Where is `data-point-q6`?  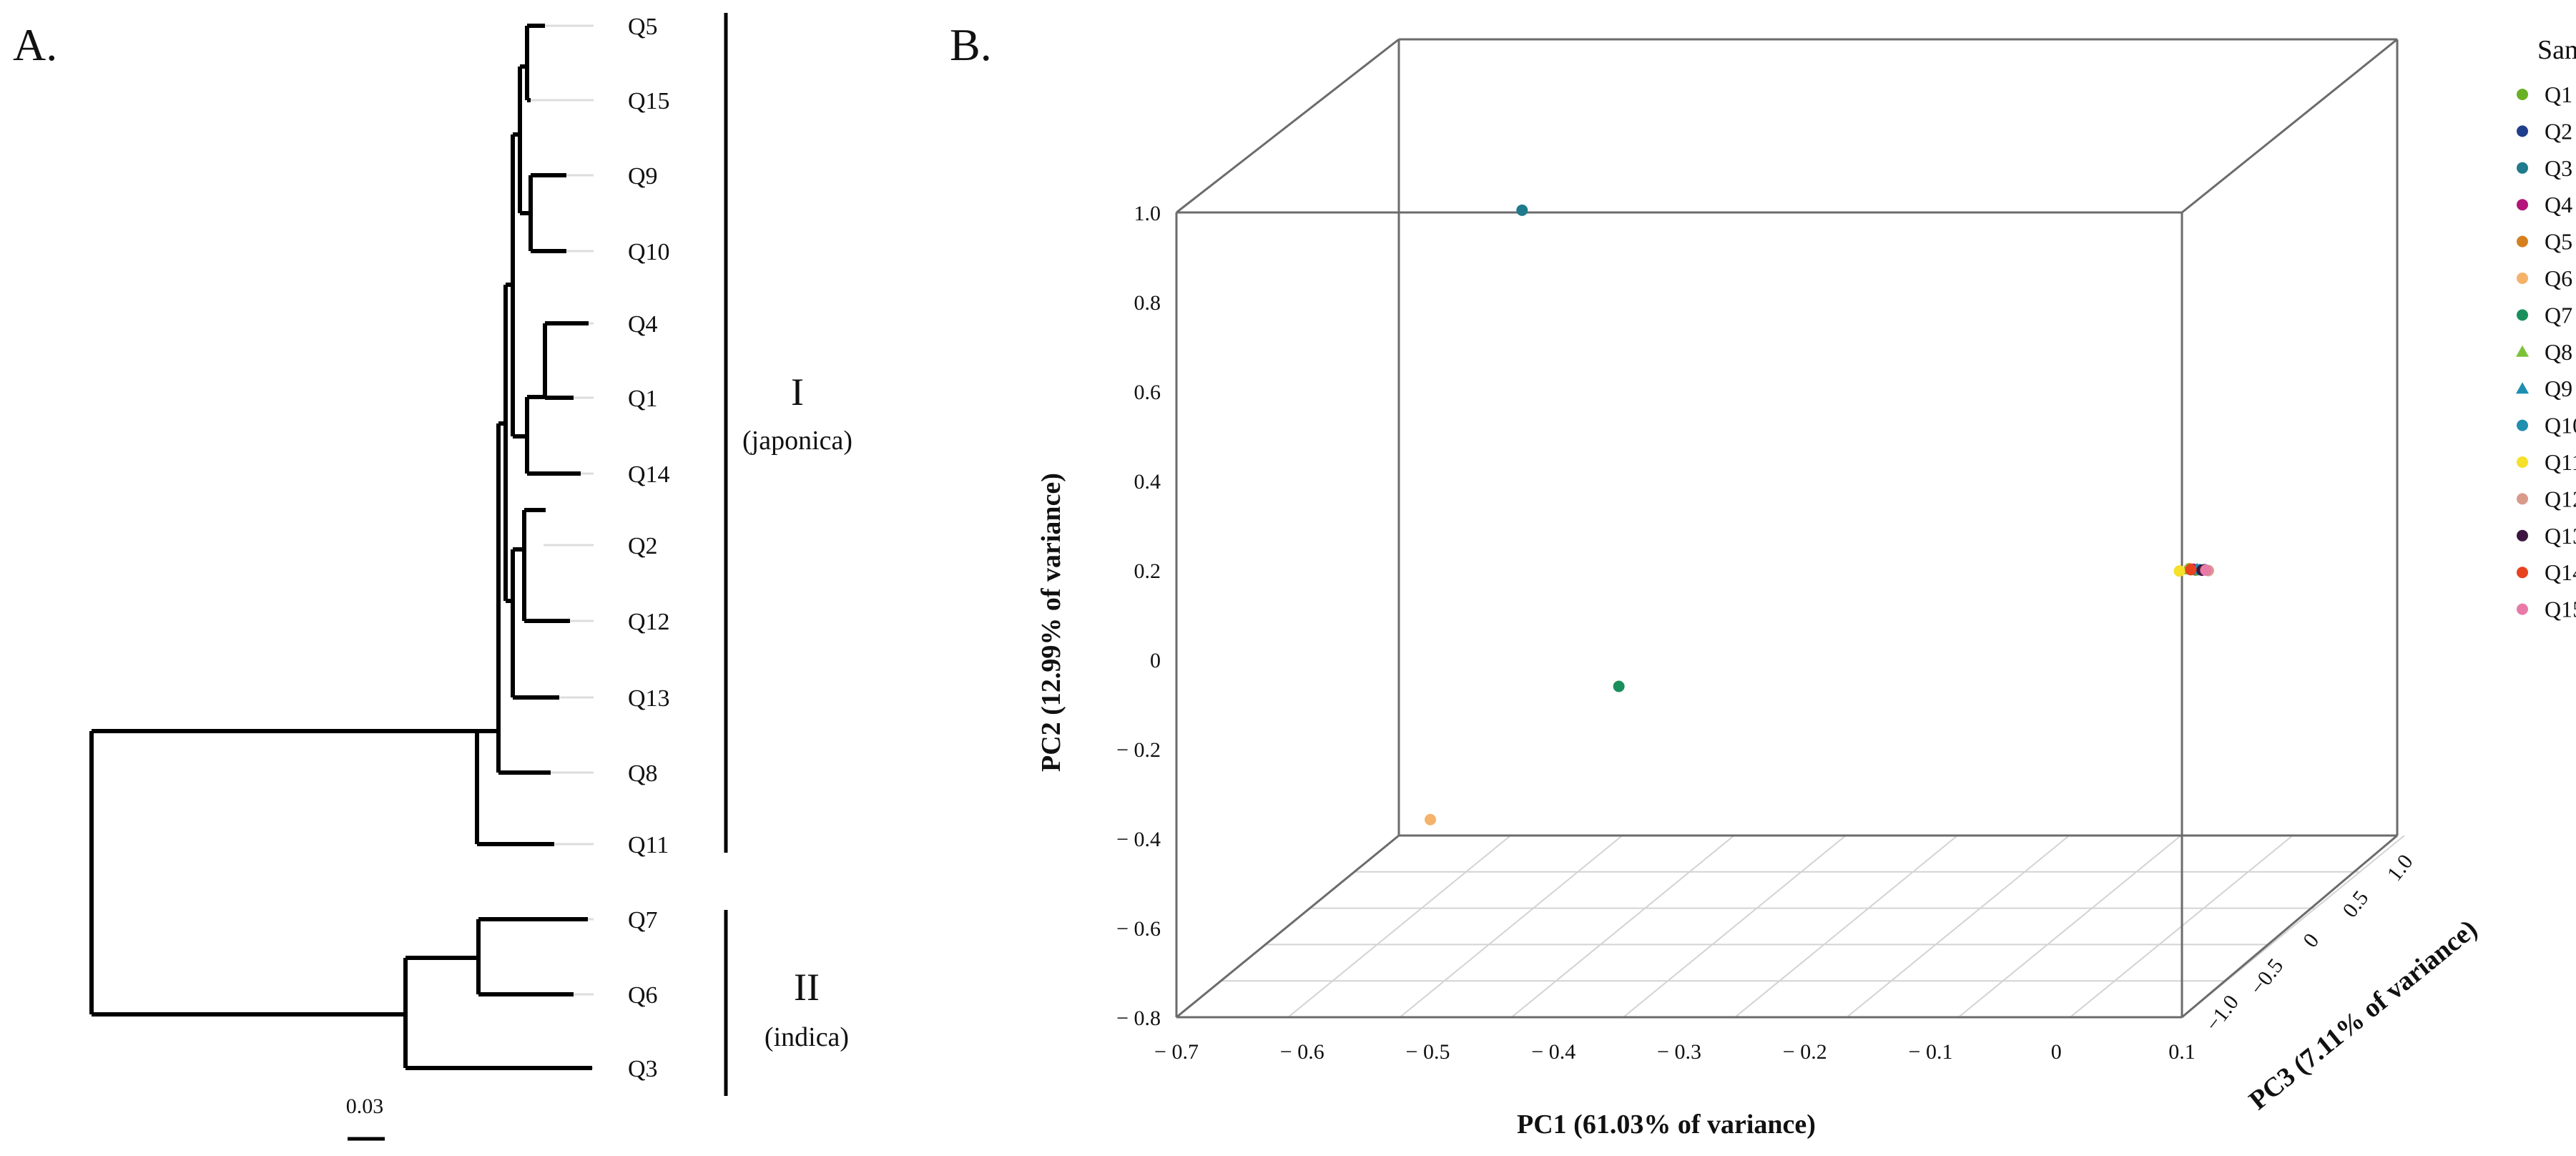 data-point-q6 is located at coordinates (1431, 820).